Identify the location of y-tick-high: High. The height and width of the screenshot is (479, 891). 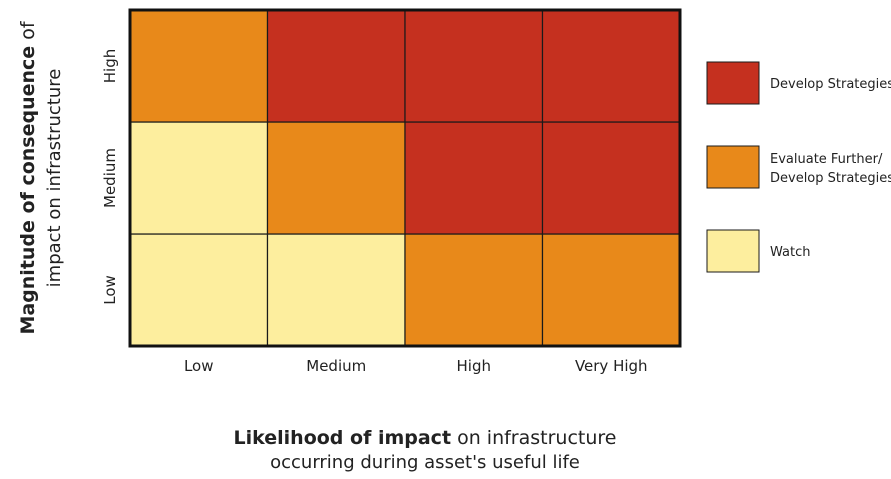
(110, 66).